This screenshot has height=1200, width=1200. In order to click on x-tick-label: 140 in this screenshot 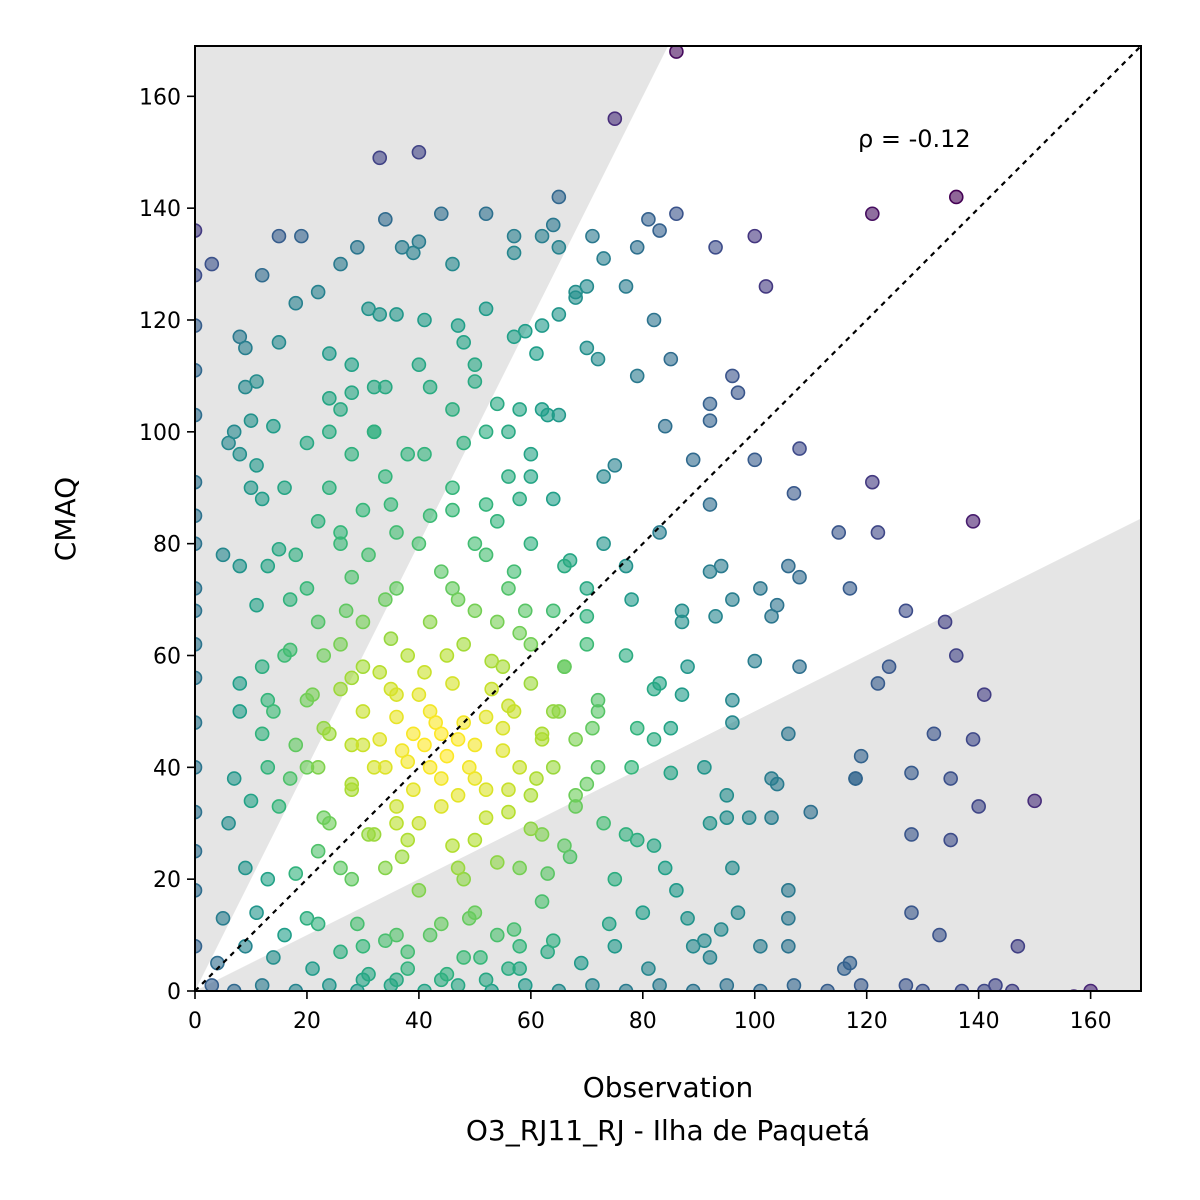, I will do `click(979, 1021)`.